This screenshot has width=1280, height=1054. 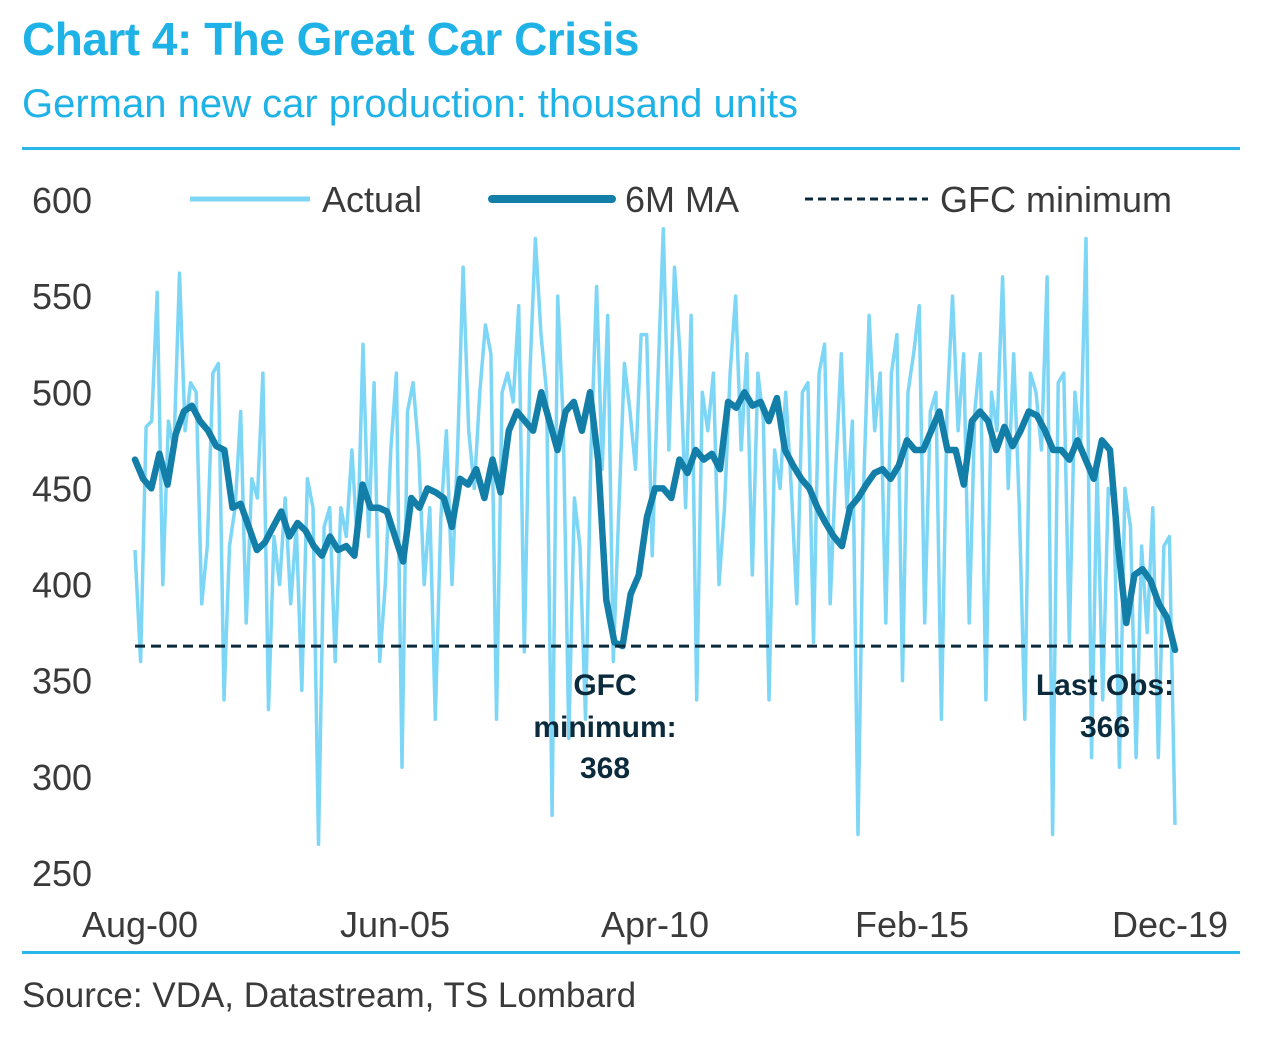 I want to click on x-tick-label: Dec-19, so click(x=1170, y=924).